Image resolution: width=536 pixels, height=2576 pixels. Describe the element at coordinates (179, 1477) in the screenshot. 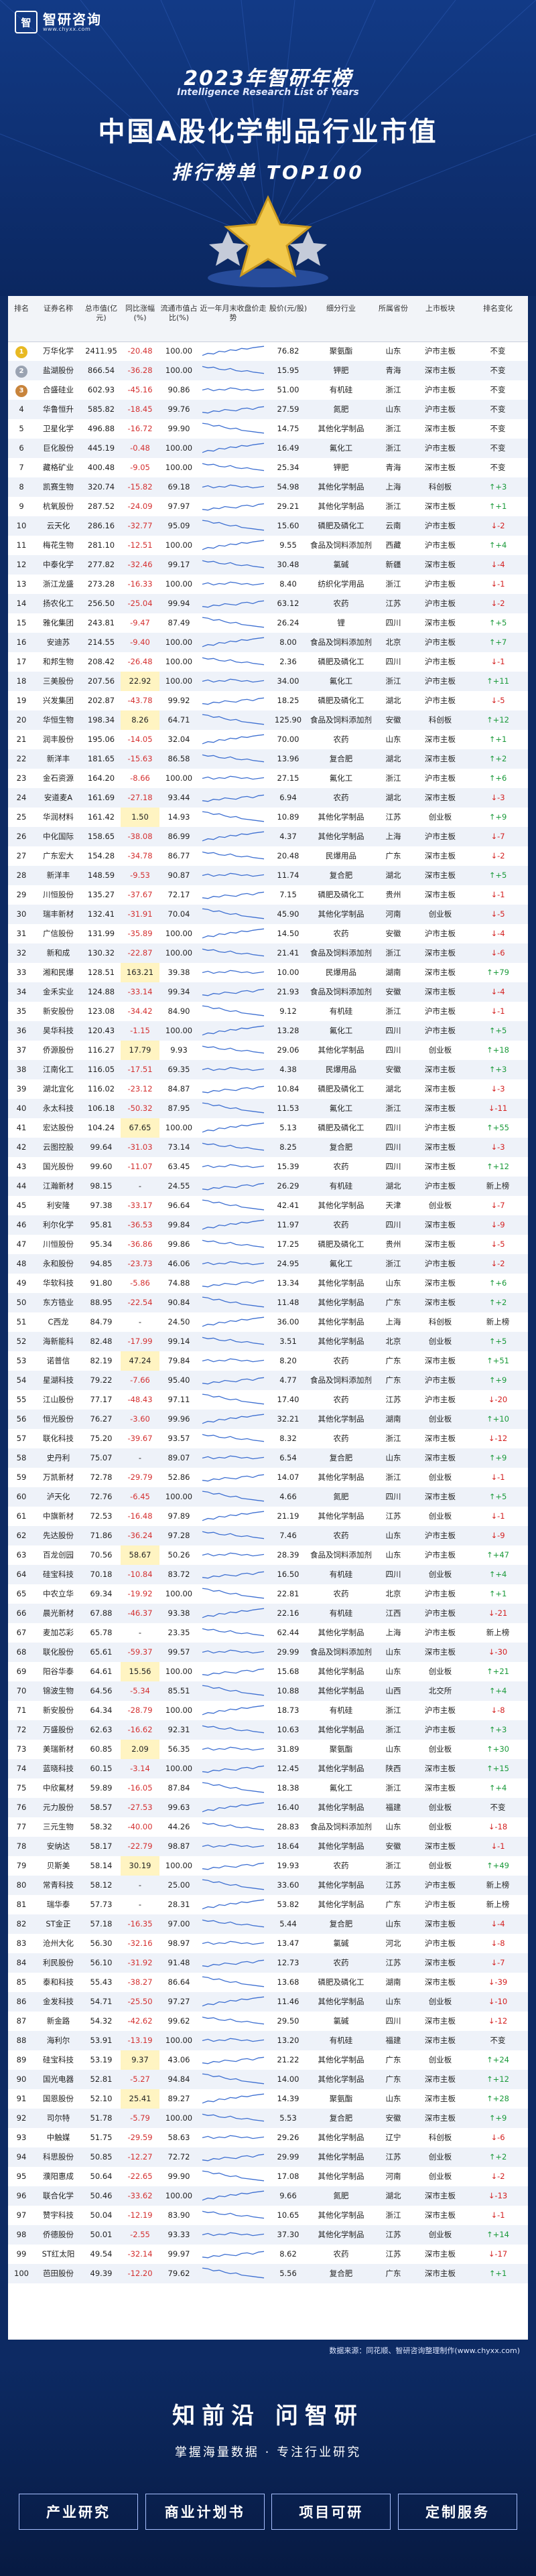

I see `float-ratio-cell: 52.86` at that location.